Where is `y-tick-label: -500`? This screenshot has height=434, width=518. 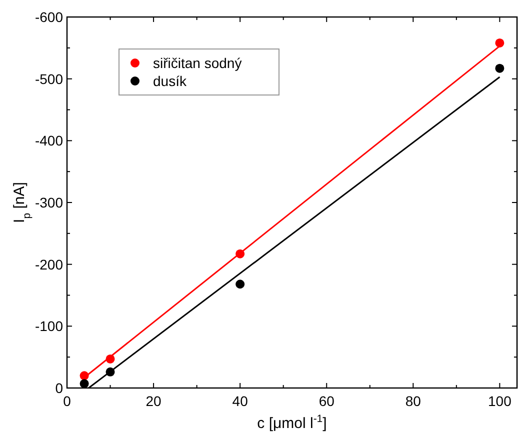 y-tick-label: -500 is located at coordinates (49, 78).